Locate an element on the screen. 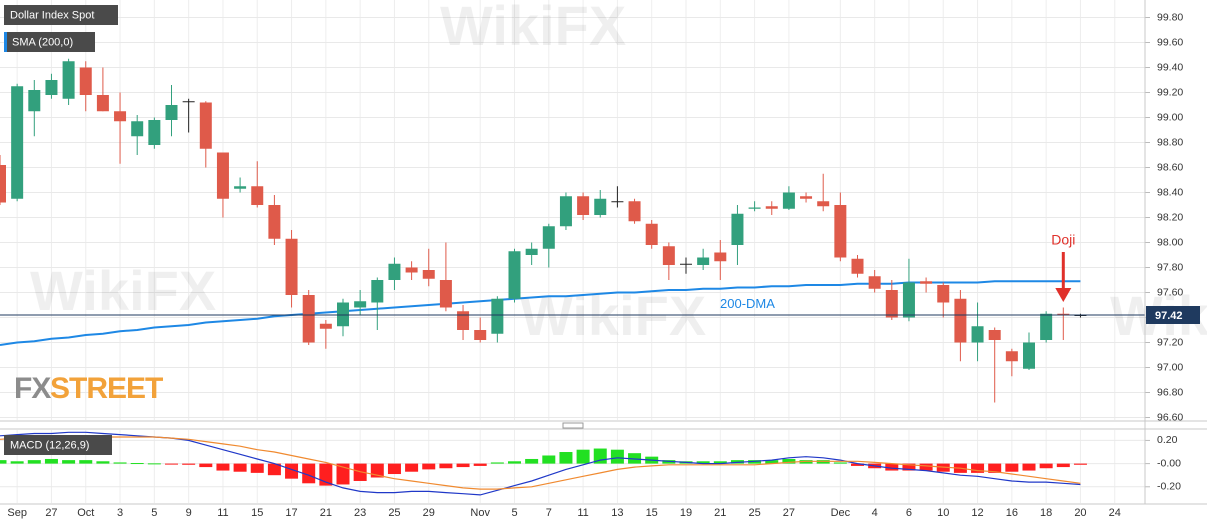 This screenshot has width=1207, height=526. price-badge is located at coordinates (1173, 315).